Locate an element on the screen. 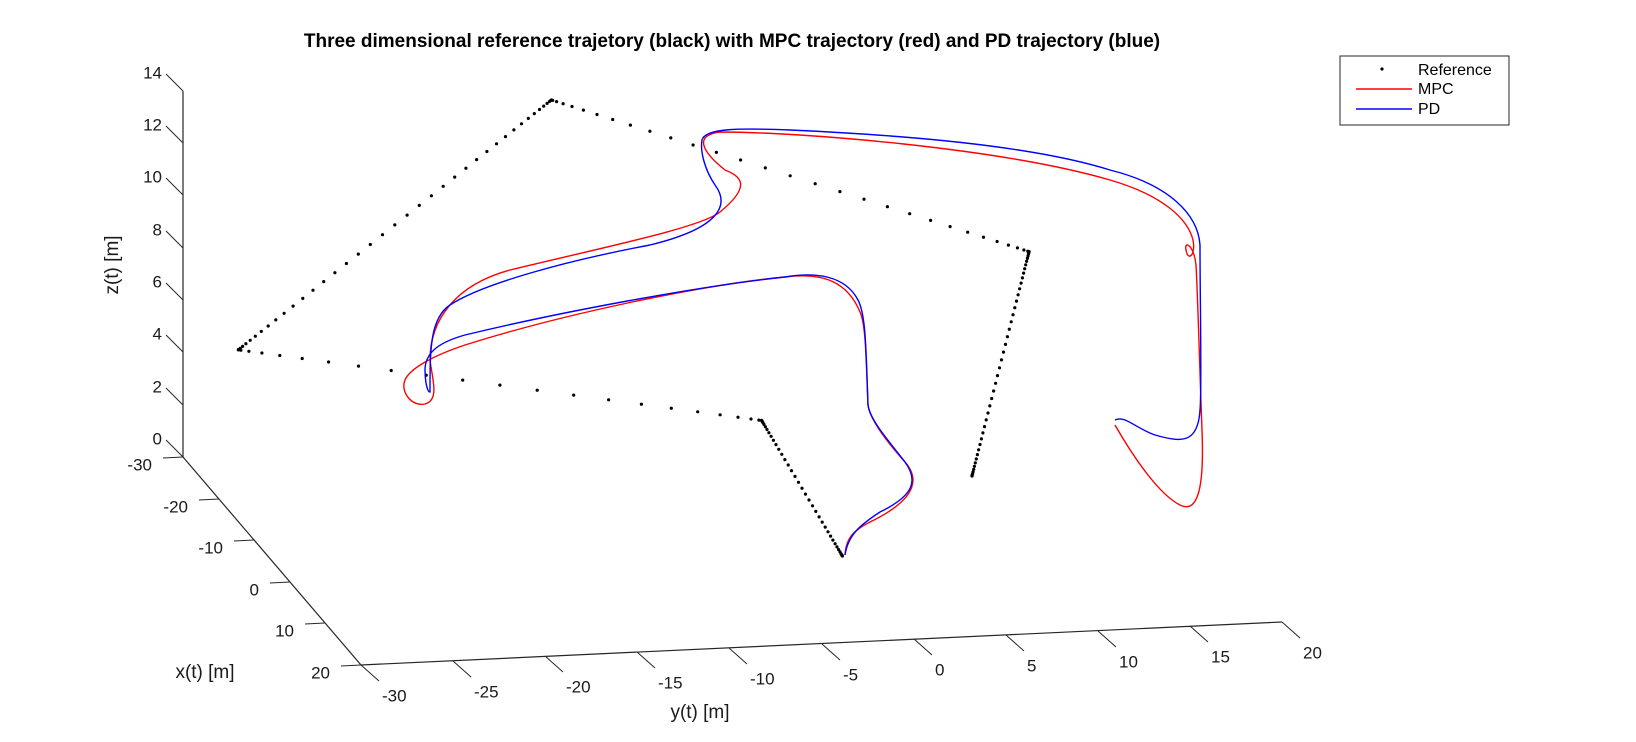 The height and width of the screenshot is (742, 1636). z-axis-label: z(t) [m] is located at coordinates (112, 264).